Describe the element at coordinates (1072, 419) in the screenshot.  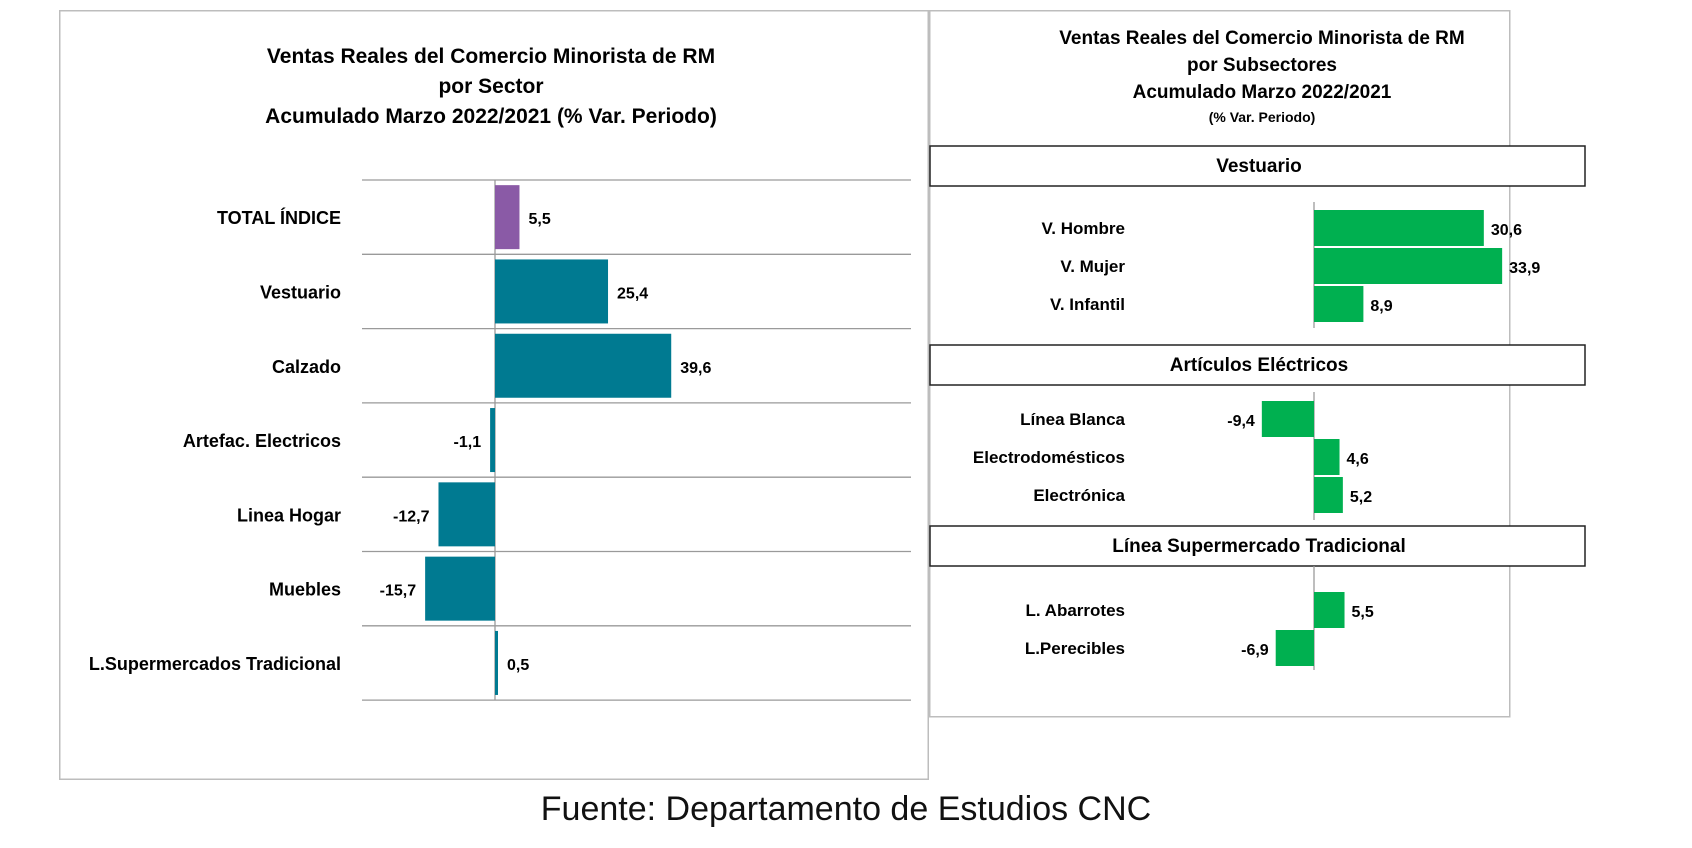
I see `category-label: Línea Blanca` at that location.